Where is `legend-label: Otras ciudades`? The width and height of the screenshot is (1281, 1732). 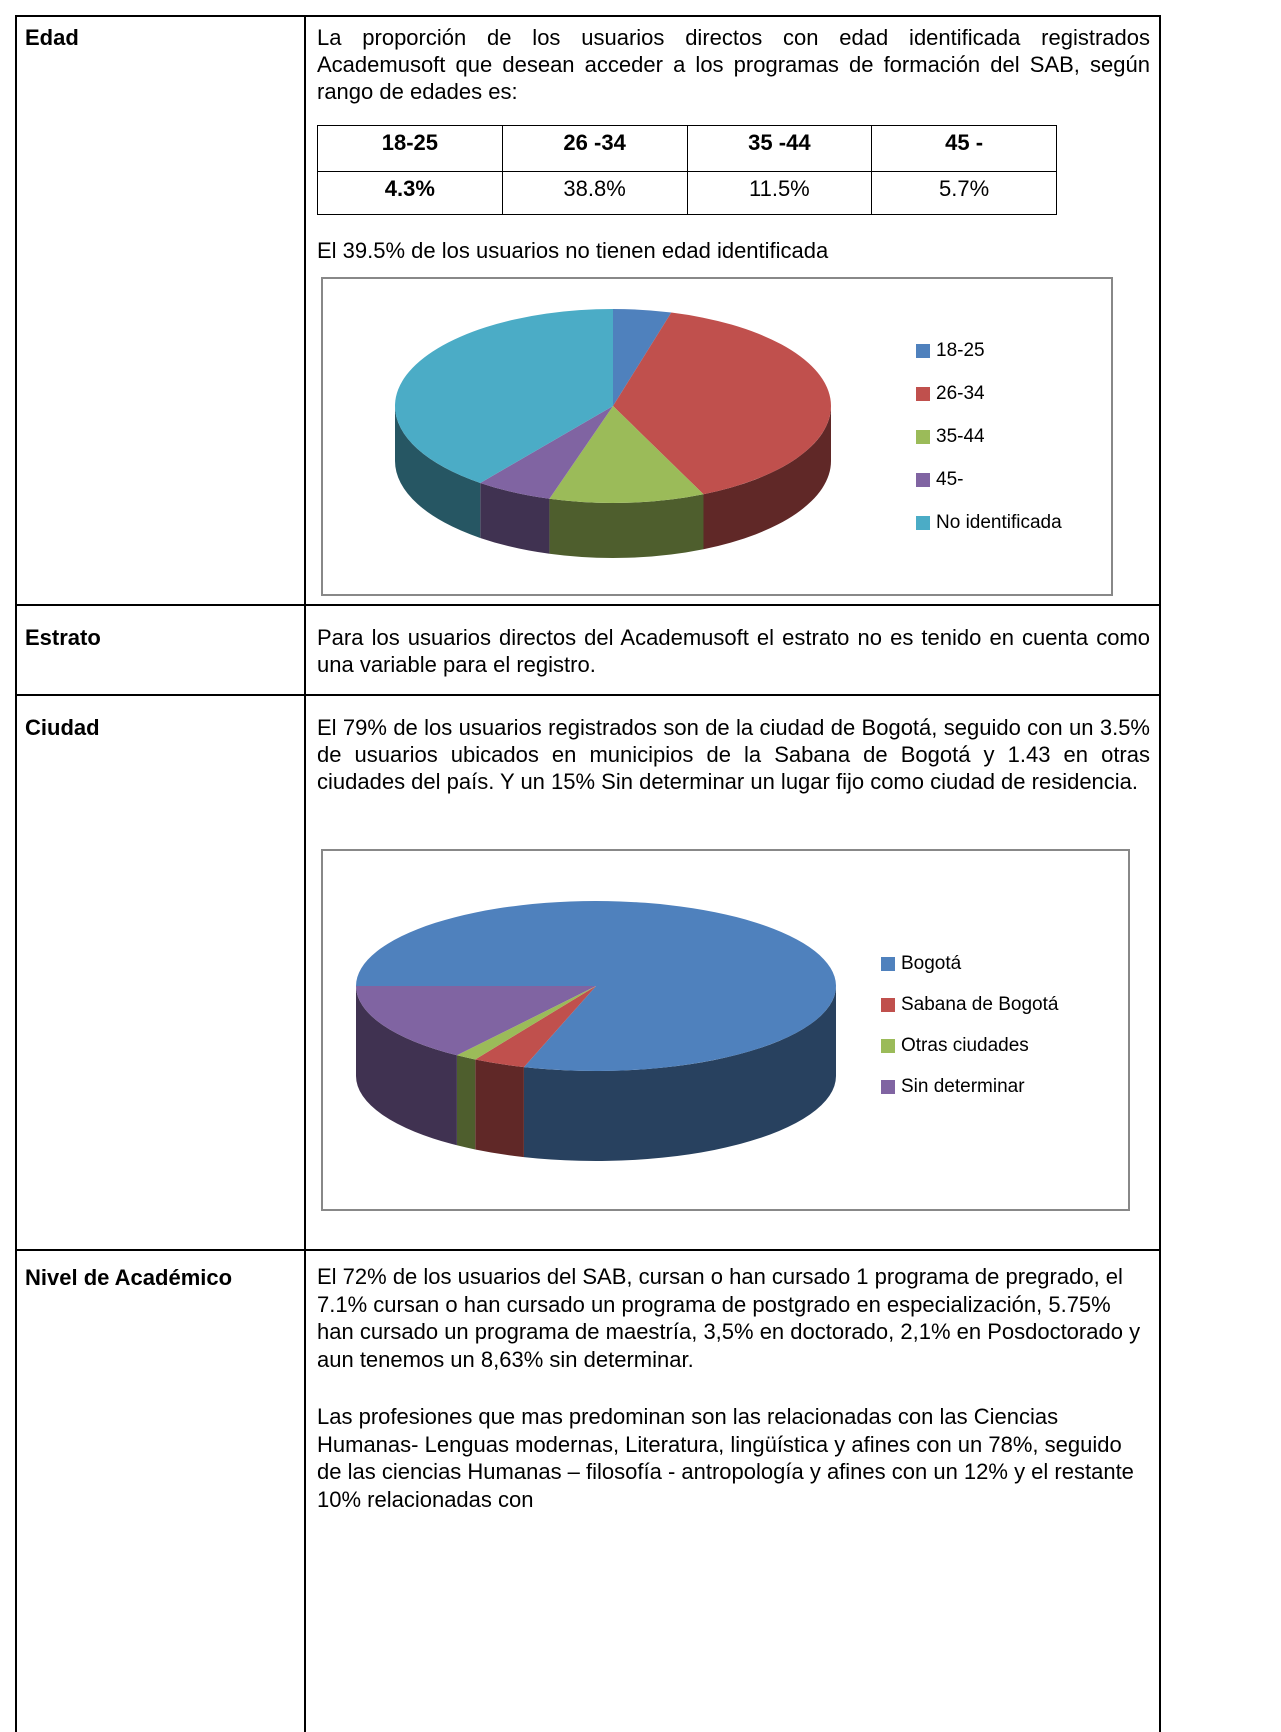 legend-label: Otras ciudades is located at coordinates (965, 1045).